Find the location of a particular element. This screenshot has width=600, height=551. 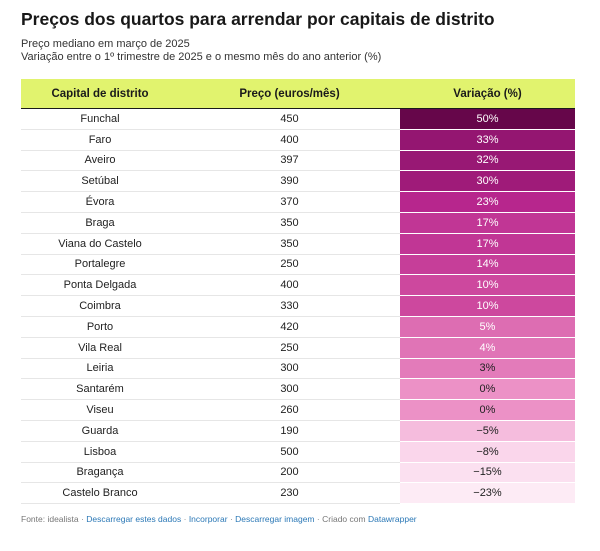

source-text: Fonte: idealista is located at coordinates (50, 519).